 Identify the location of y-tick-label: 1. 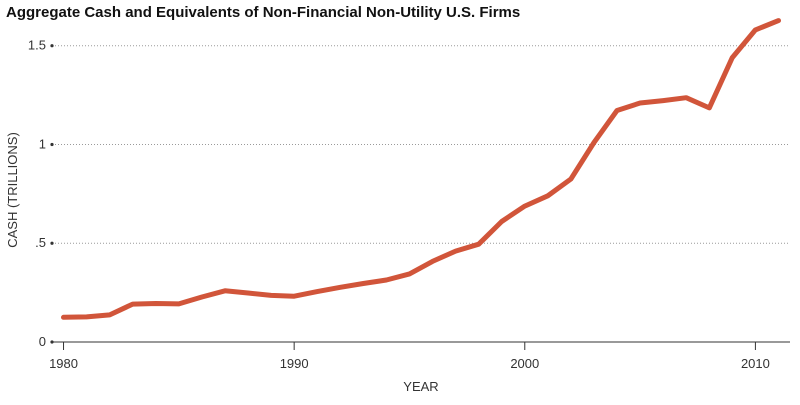
(42, 143).